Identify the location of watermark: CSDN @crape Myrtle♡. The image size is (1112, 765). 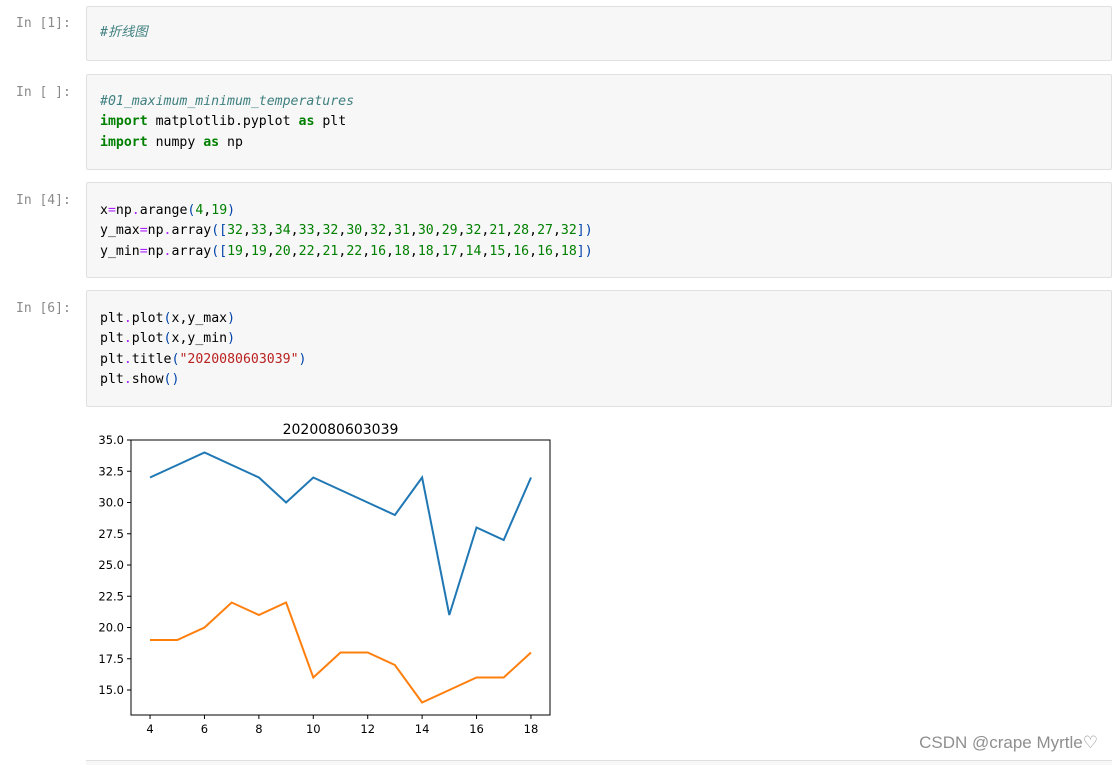
(1008, 742).